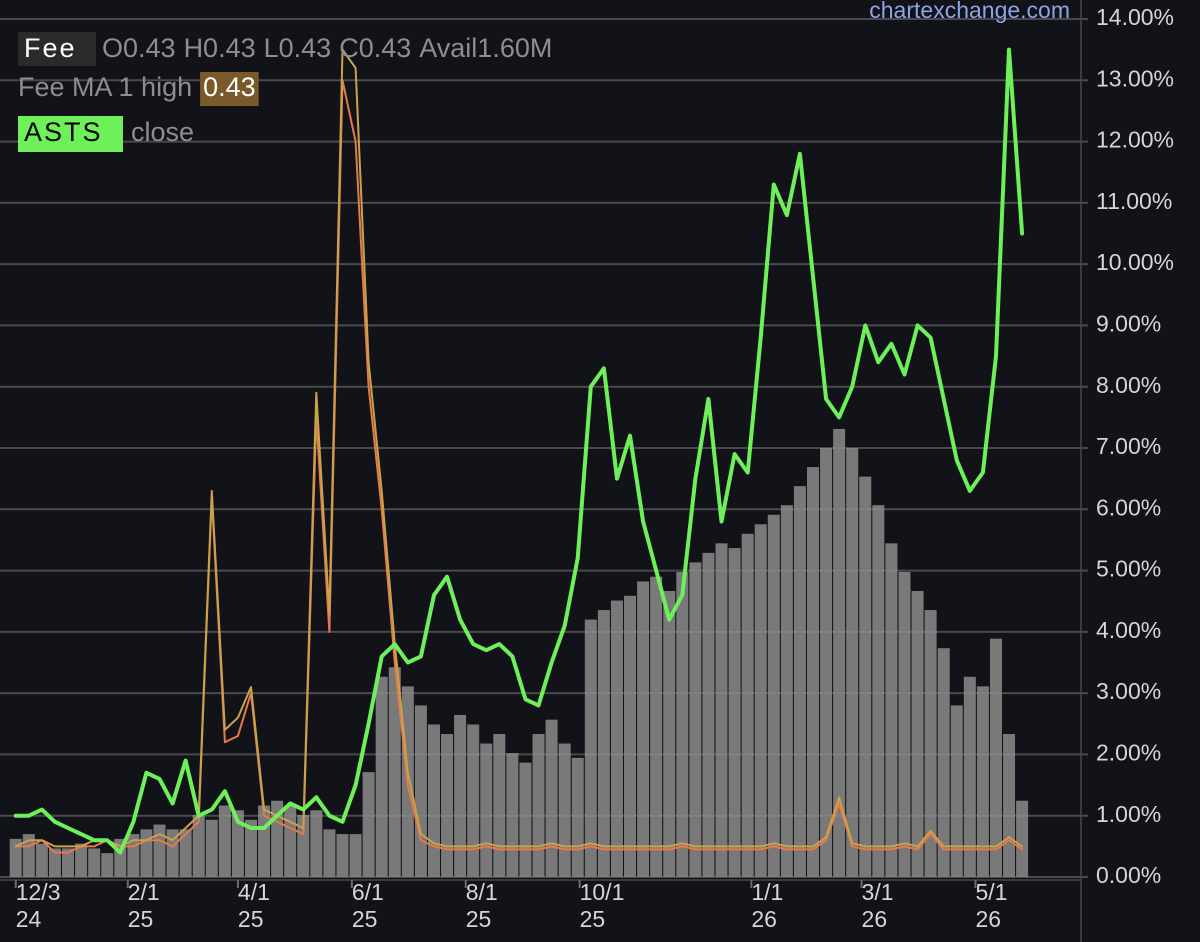 This screenshot has width=1200, height=942. Describe the element at coordinates (1135, 262) in the screenshot. I see `y-tick-label: 10.00%` at that location.